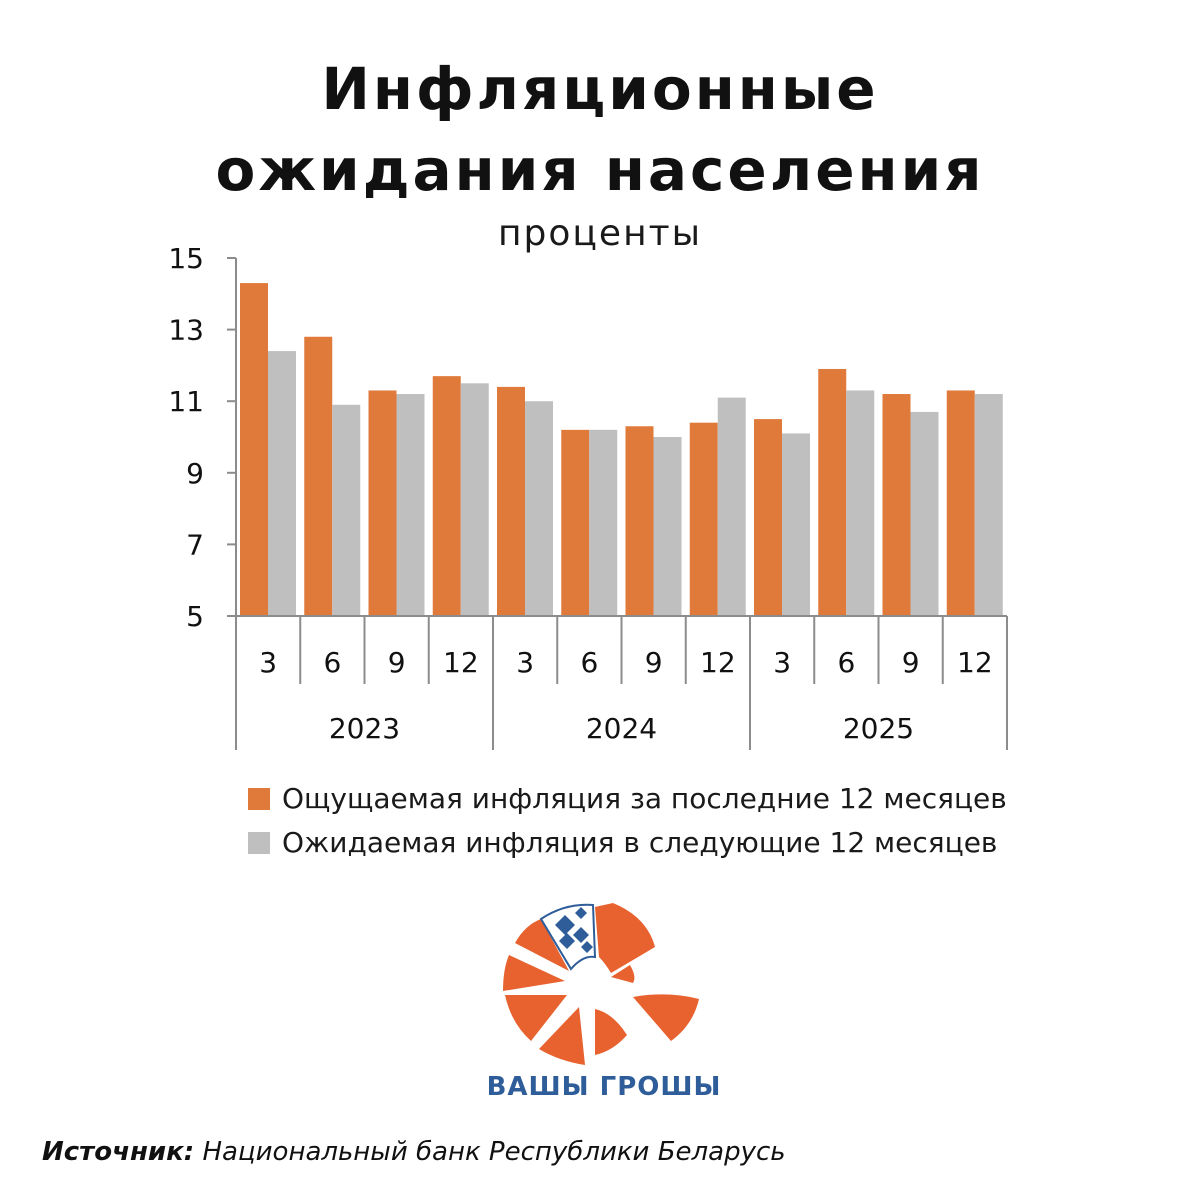 This screenshot has width=1200, height=1200. I want to click on source-label: Источник:, so click(118, 1152).